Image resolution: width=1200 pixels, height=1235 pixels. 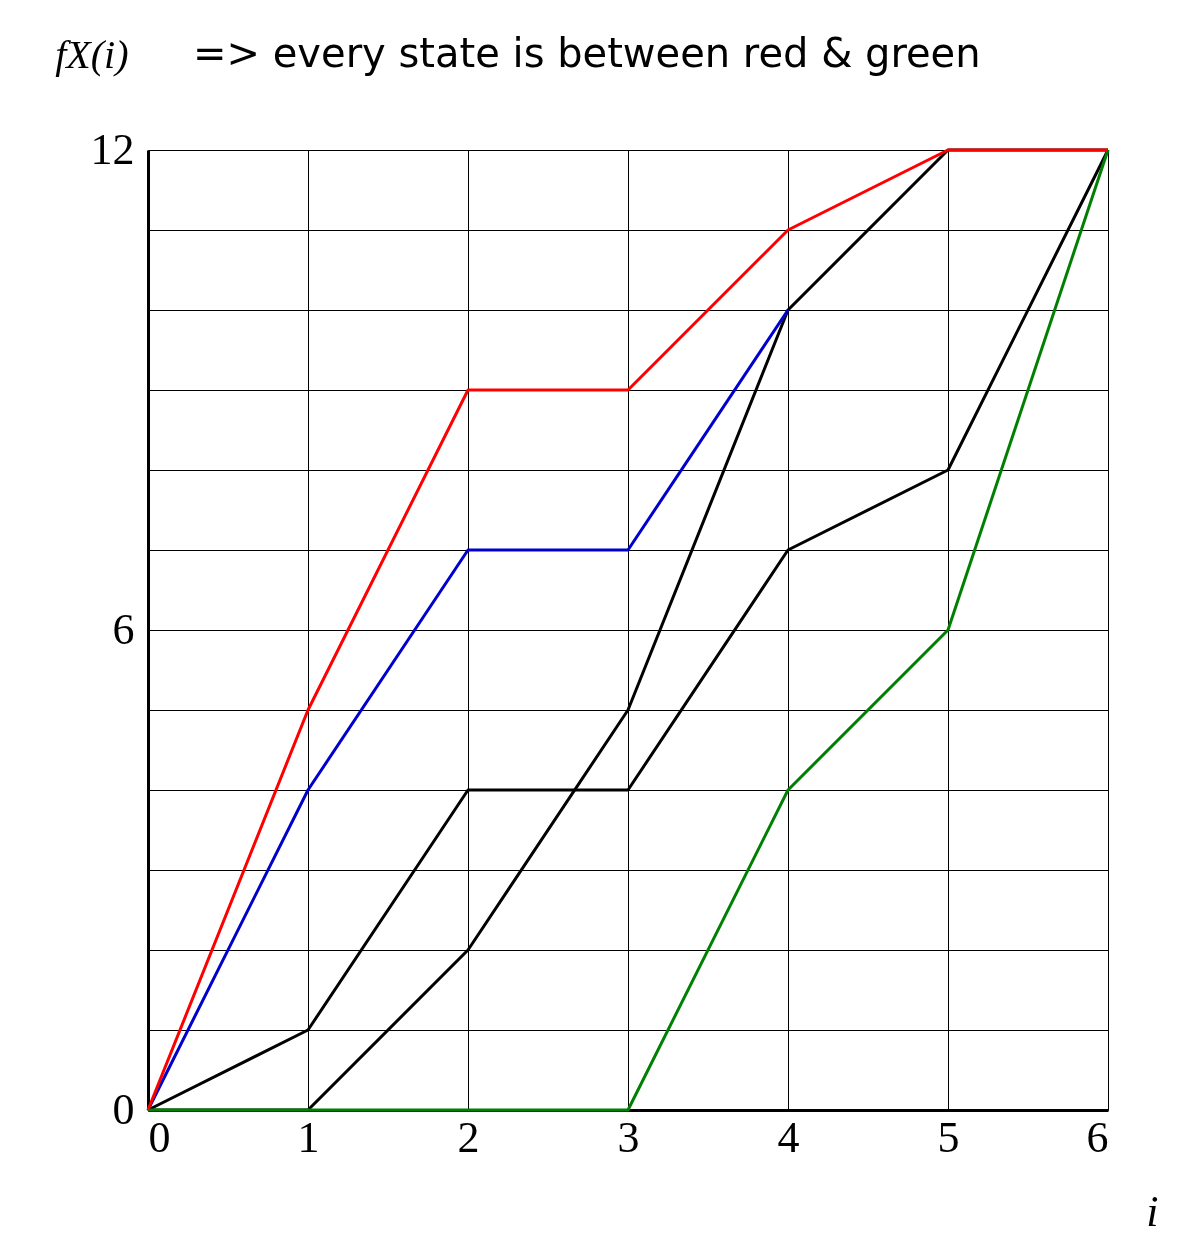 I want to click on x-tick-label: 0, so click(x=159, y=1137).